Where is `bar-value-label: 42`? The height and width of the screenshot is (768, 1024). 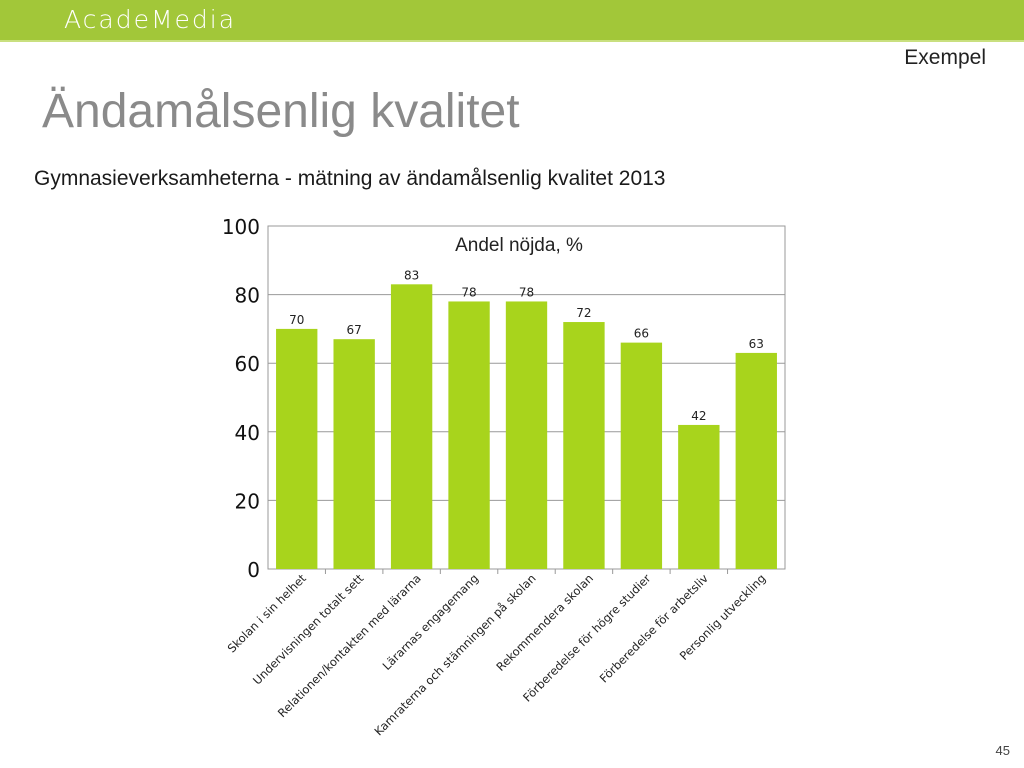 bar-value-label: 42 is located at coordinates (698, 416).